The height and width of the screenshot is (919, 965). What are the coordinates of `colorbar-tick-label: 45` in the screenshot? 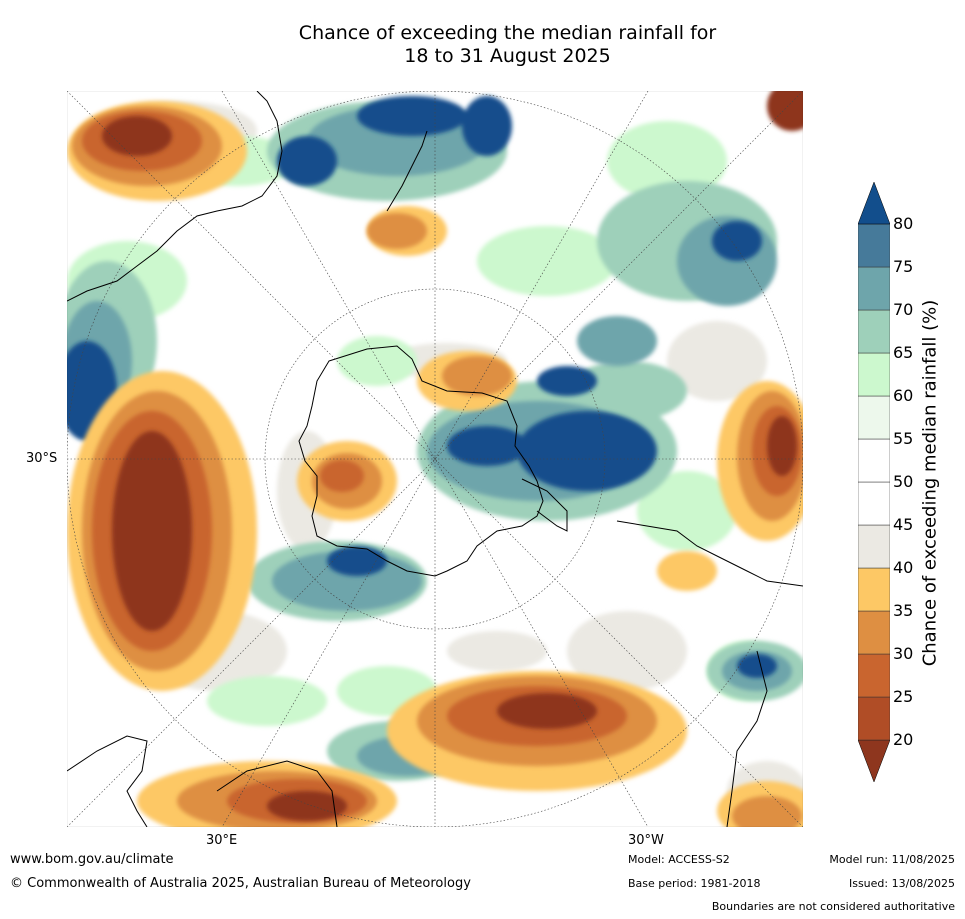 It's located at (903, 524).